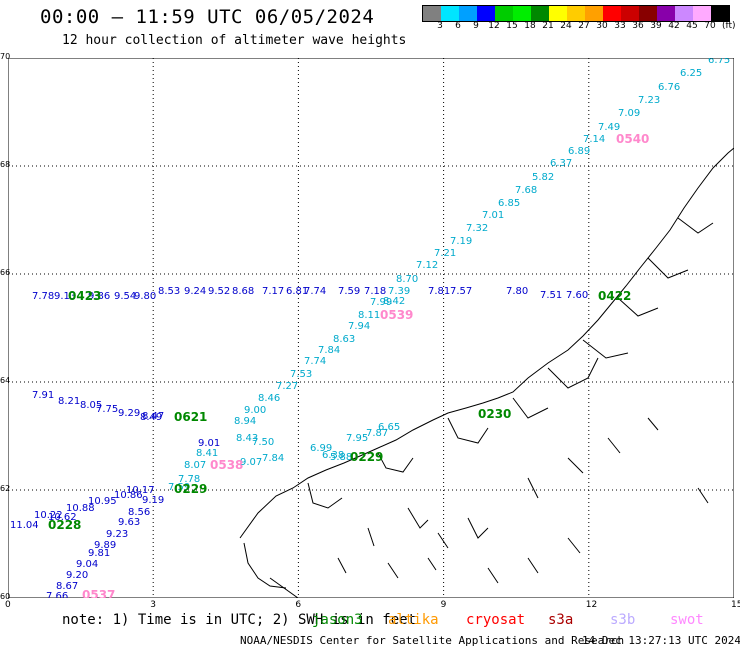  Describe the element at coordinates (551, 295) in the screenshot. I see `swh-value: 7.51` at that location.